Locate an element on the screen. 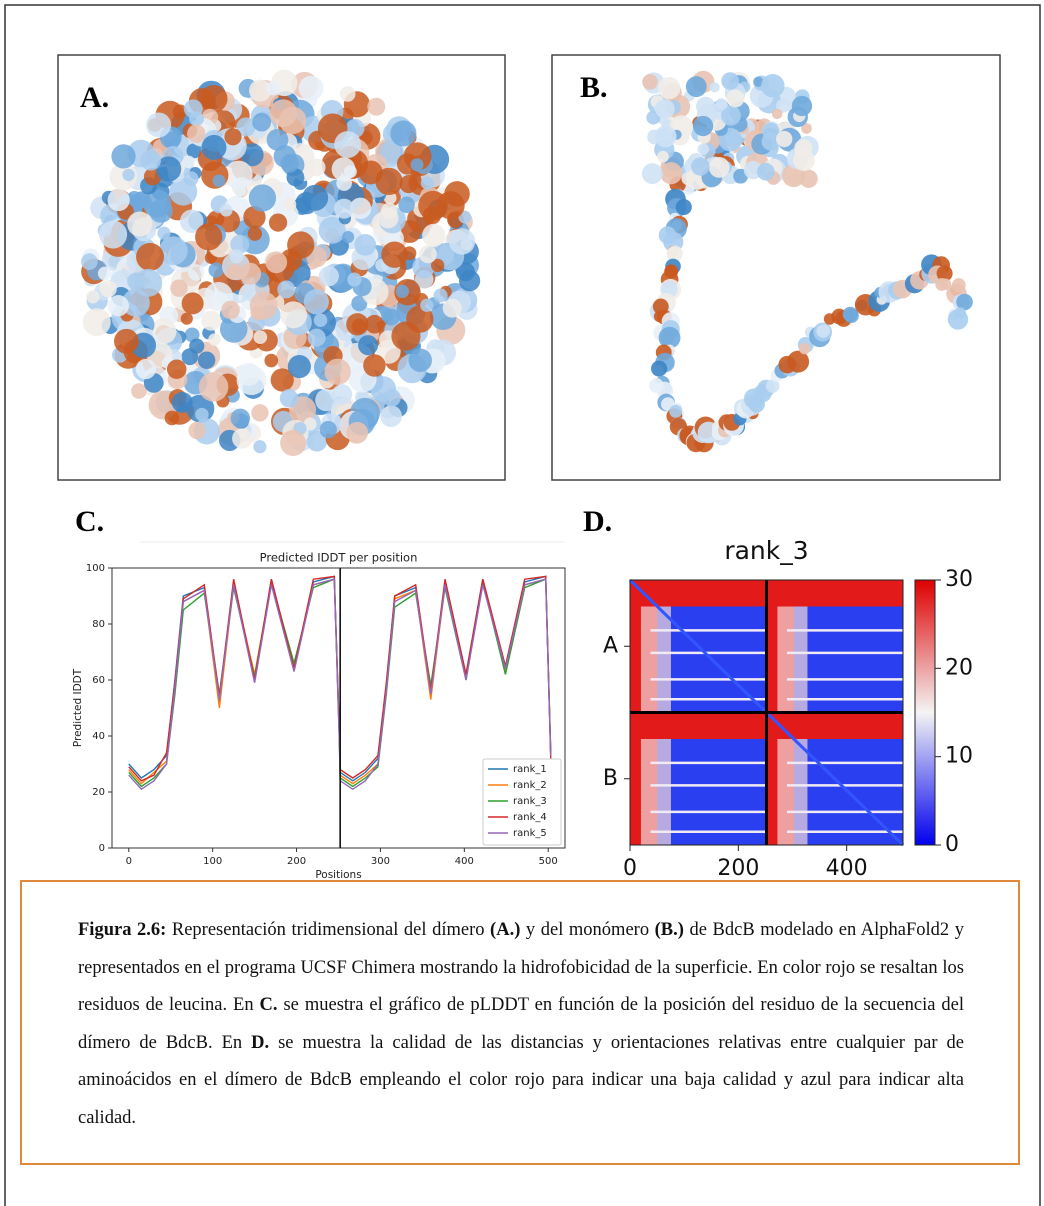  chart-title: Predicted IDDT per position is located at coordinates (339, 558).